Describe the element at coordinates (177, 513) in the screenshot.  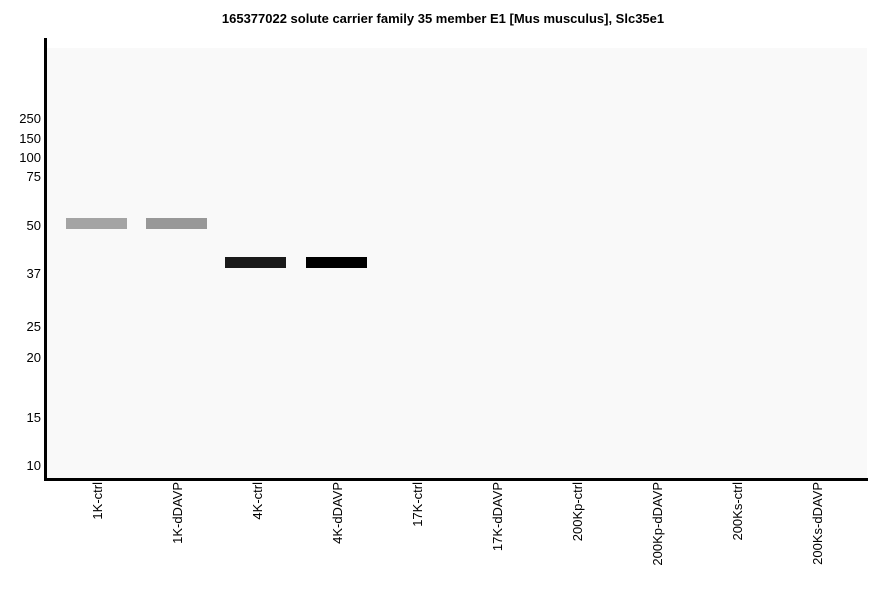
I see `x-tick-label-1k-ddavp: 1K-dDAVP` at that location.